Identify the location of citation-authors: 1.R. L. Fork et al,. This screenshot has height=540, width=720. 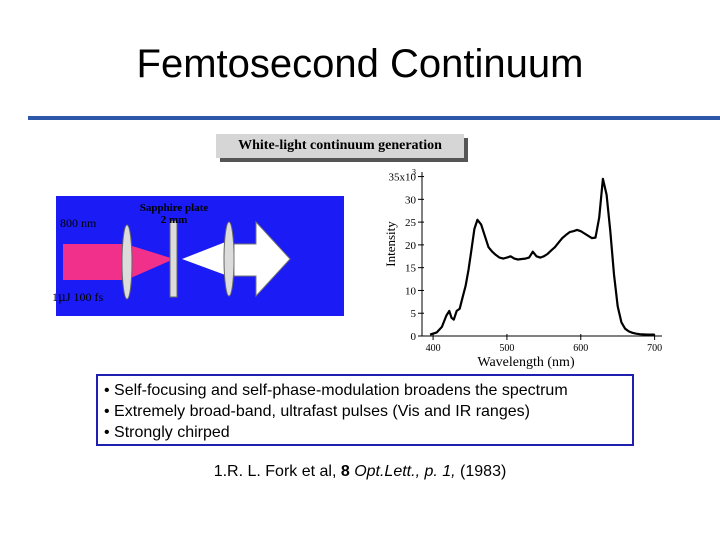
(277, 471).